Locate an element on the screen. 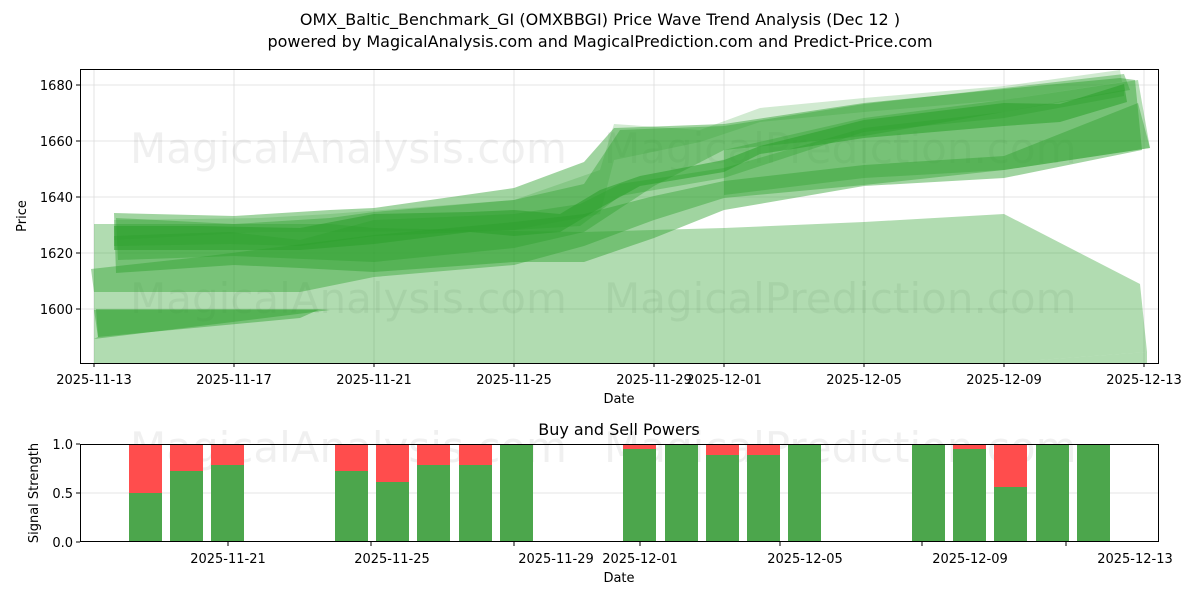 Image resolution: width=1200 pixels, height=600 pixels. y-tick-label: 0.0 is located at coordinates (62, 543).